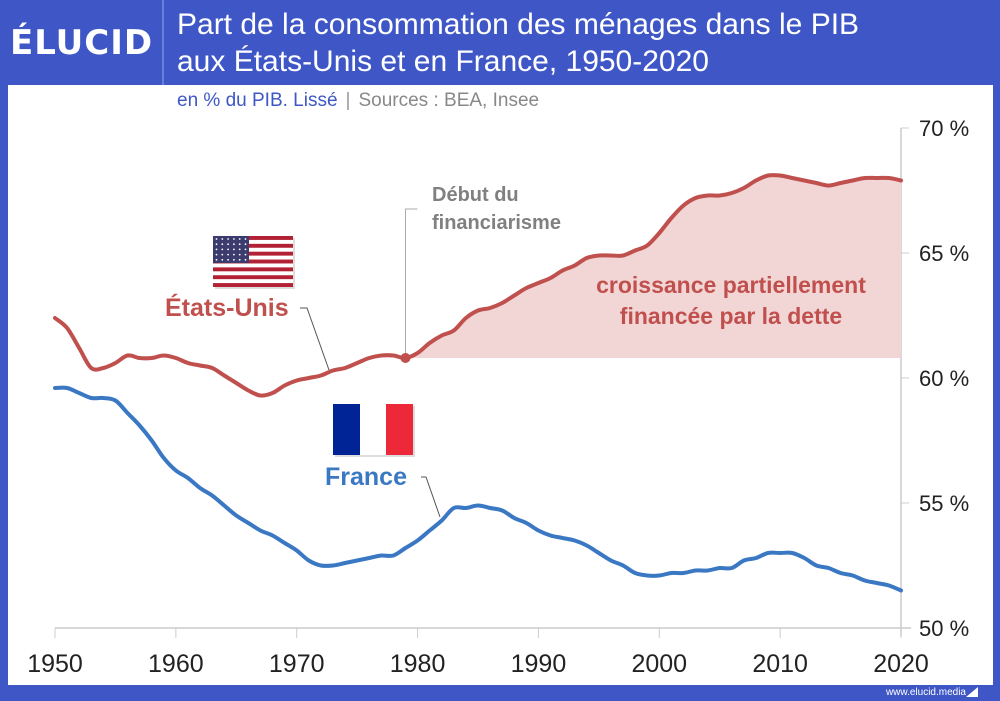 Image resolution: width=1000 pixels, height=701 pixels. I want to click on y-tick-label: 55 %, so click(944, 503).